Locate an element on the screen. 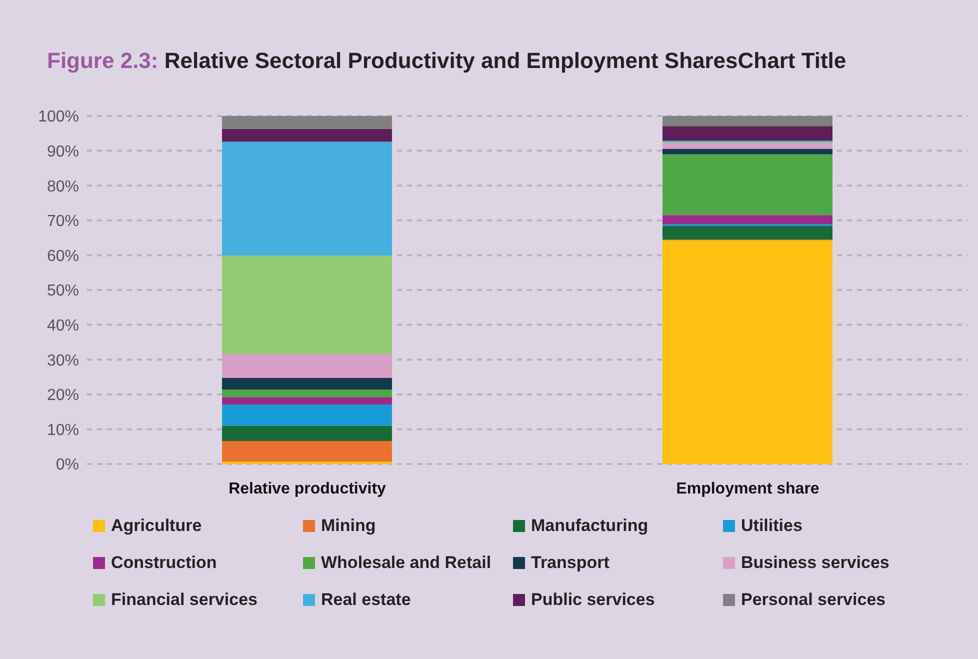 Image resolution: width=978 pixels, height=659 pixels. legend-label: Wholesale and Retail is located at coordinates (406, 563).